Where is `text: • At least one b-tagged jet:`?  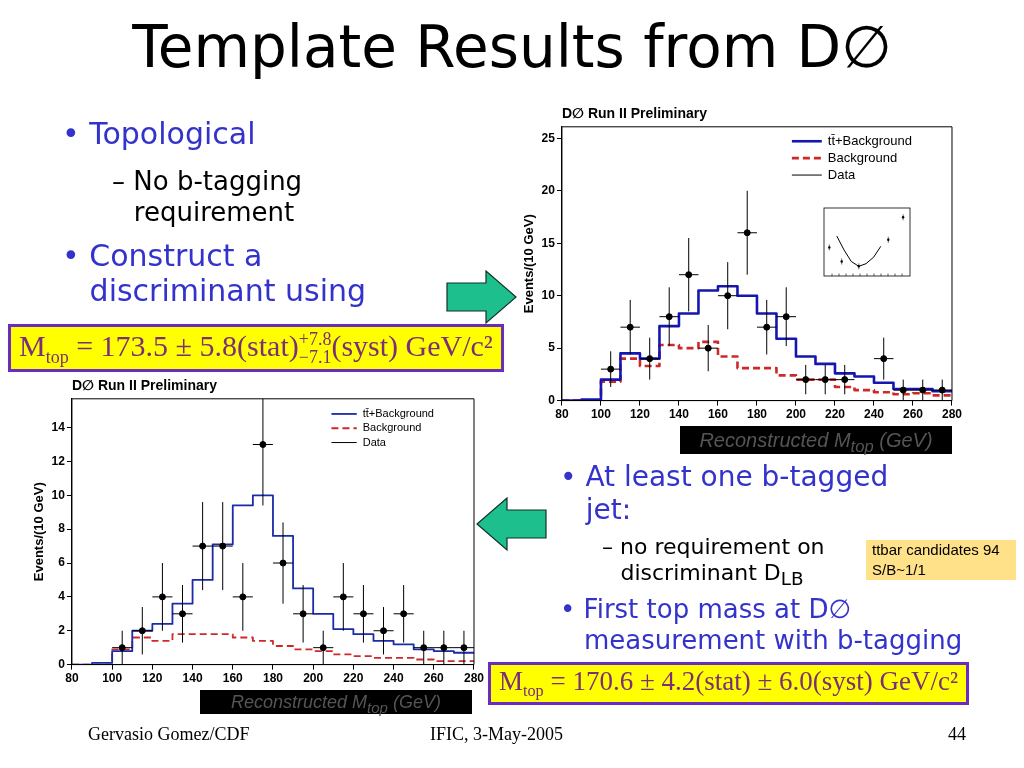
text: • At least one b-tagged jet: is located at coordinates (725, 493).